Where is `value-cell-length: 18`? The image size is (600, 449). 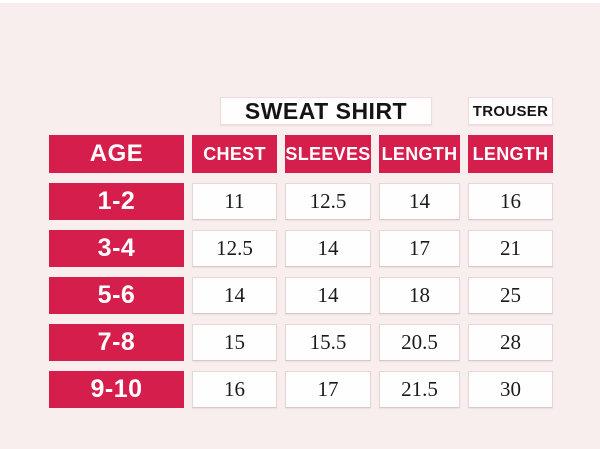
value-cell-length: 18 is located at coordinates (419, 295).